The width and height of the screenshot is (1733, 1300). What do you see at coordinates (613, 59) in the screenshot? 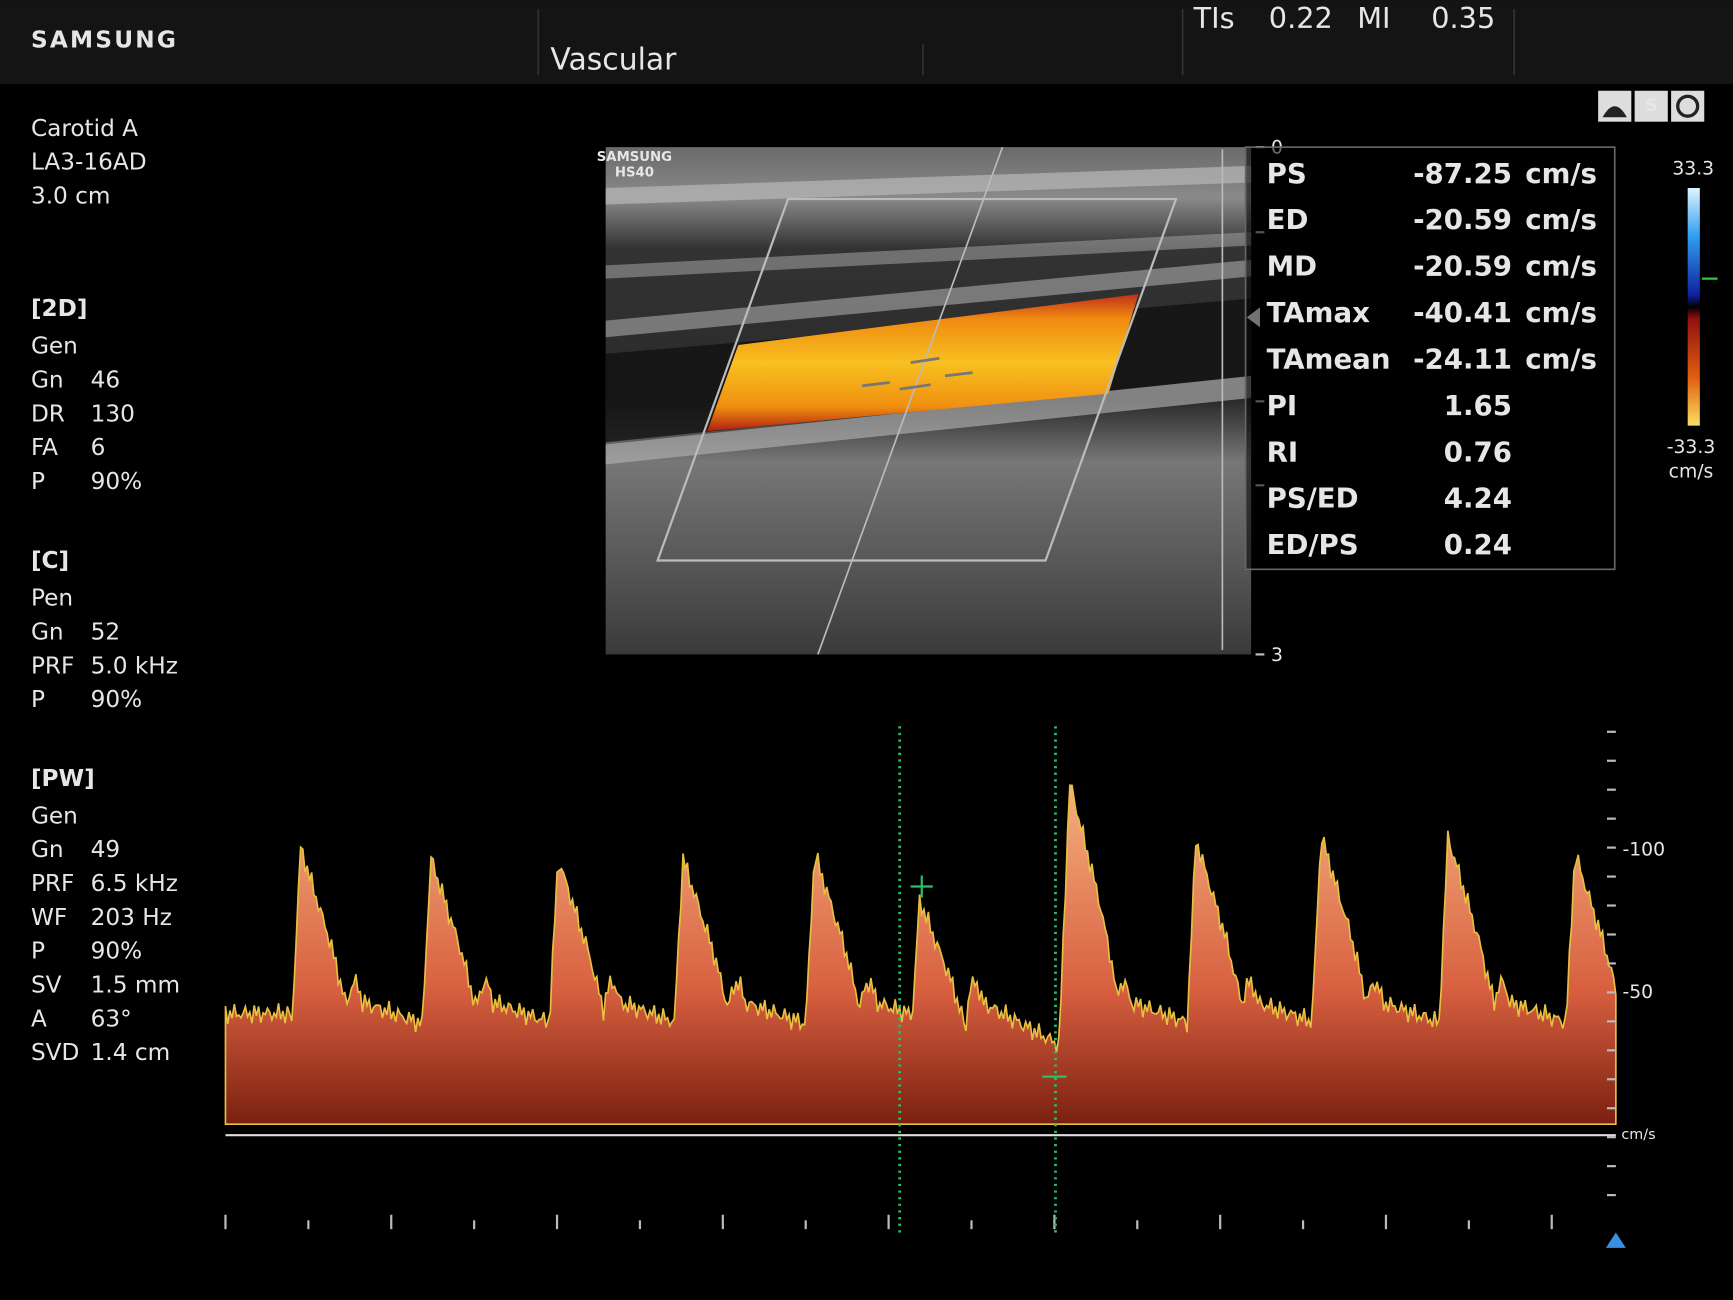
I see `preset: Vascular` at bounding box center [613, 59].